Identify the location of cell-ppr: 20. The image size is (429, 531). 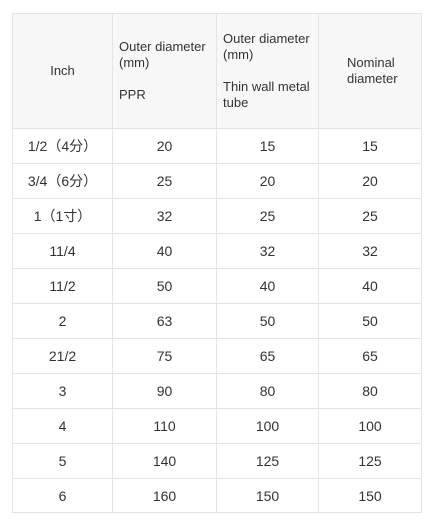
(164, 146).